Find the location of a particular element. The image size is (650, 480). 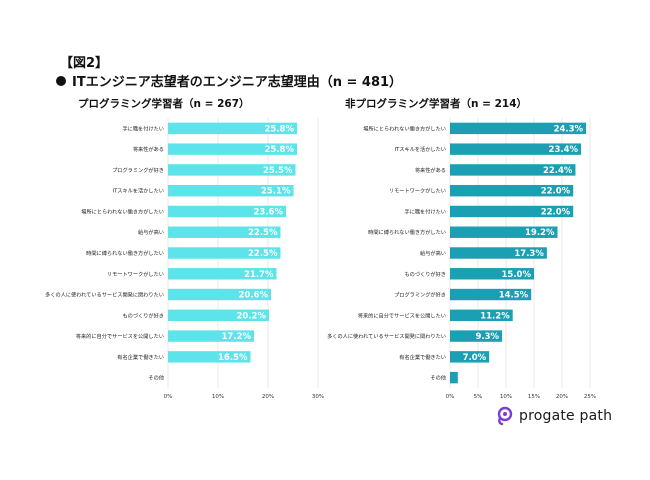

progate-logo-icon is located at coordinates (505, 416).